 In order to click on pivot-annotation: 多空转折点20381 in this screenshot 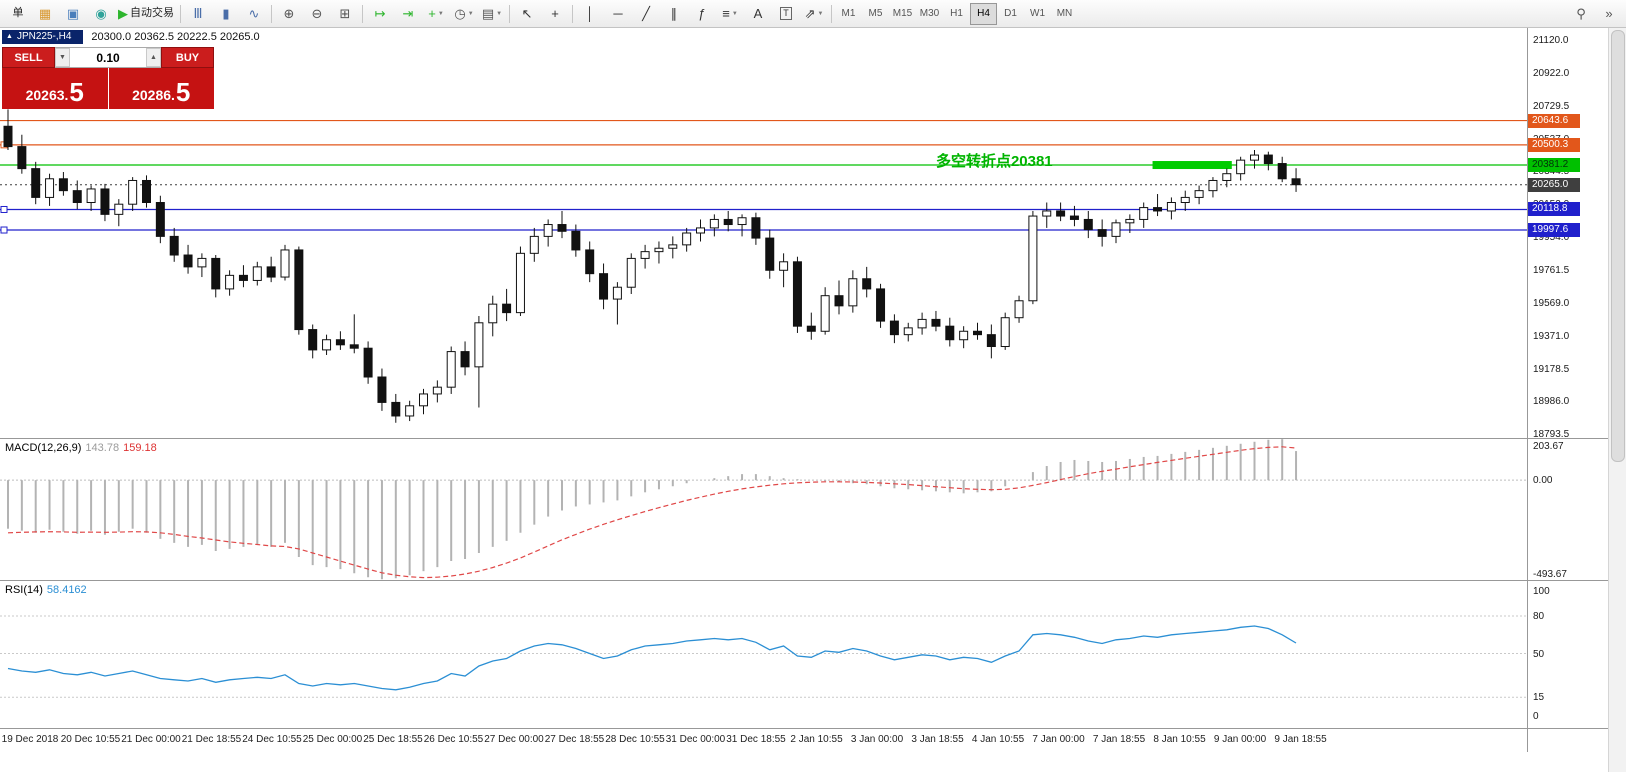, I will do `click(994, 161)`.